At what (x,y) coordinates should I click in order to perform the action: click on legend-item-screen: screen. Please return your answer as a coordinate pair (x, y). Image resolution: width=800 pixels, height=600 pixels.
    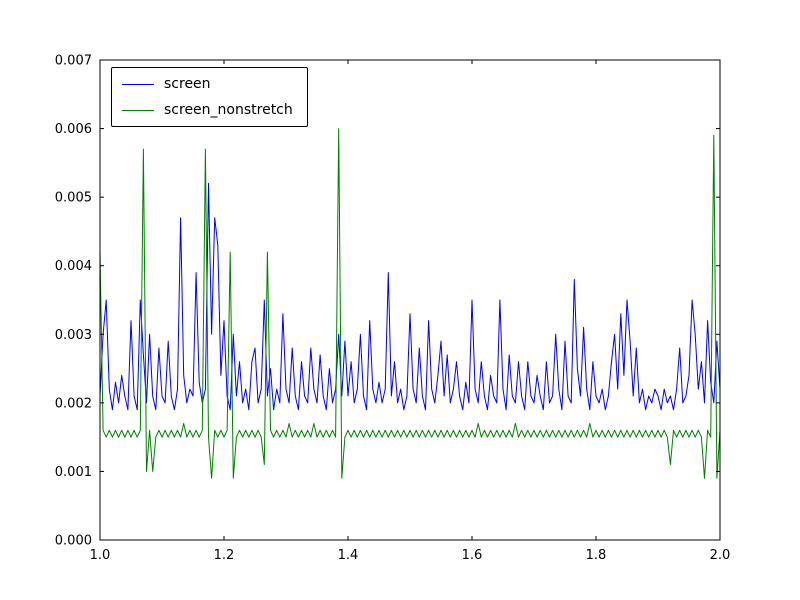
    Looking at the image, I should click on (207, 84).